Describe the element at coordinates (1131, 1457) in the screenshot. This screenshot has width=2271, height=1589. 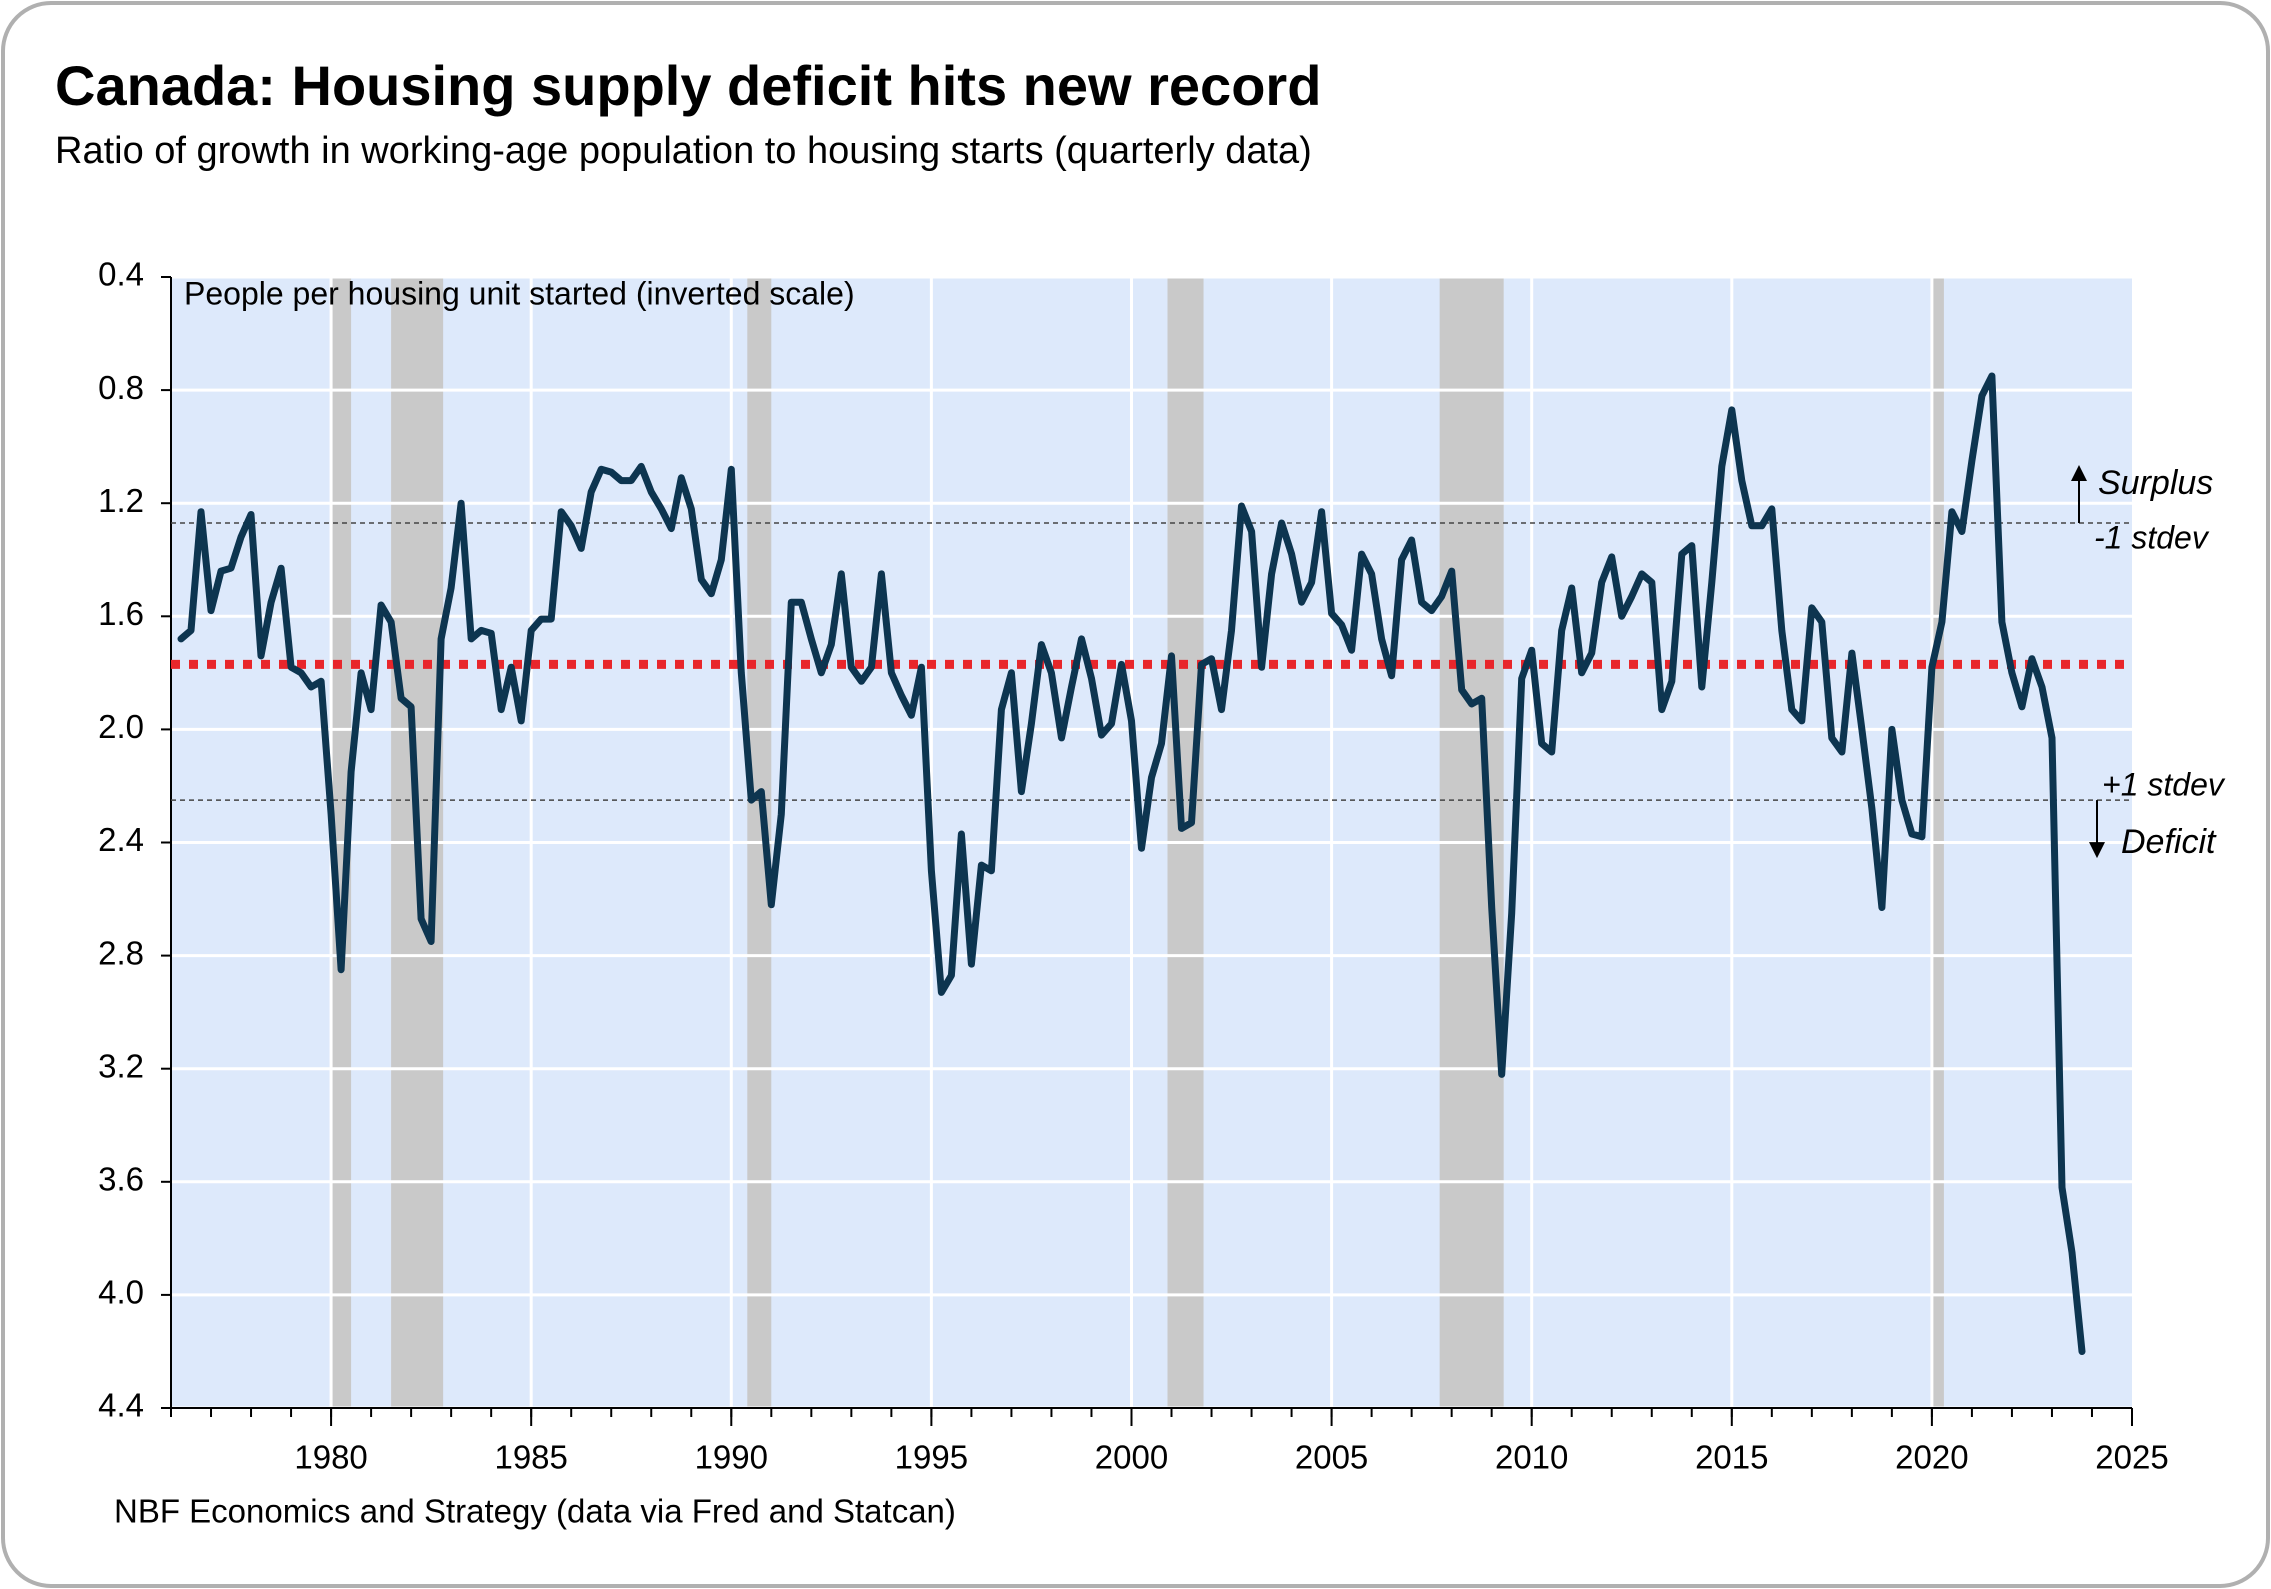
I see `x-tick-label: 2000` at that location.